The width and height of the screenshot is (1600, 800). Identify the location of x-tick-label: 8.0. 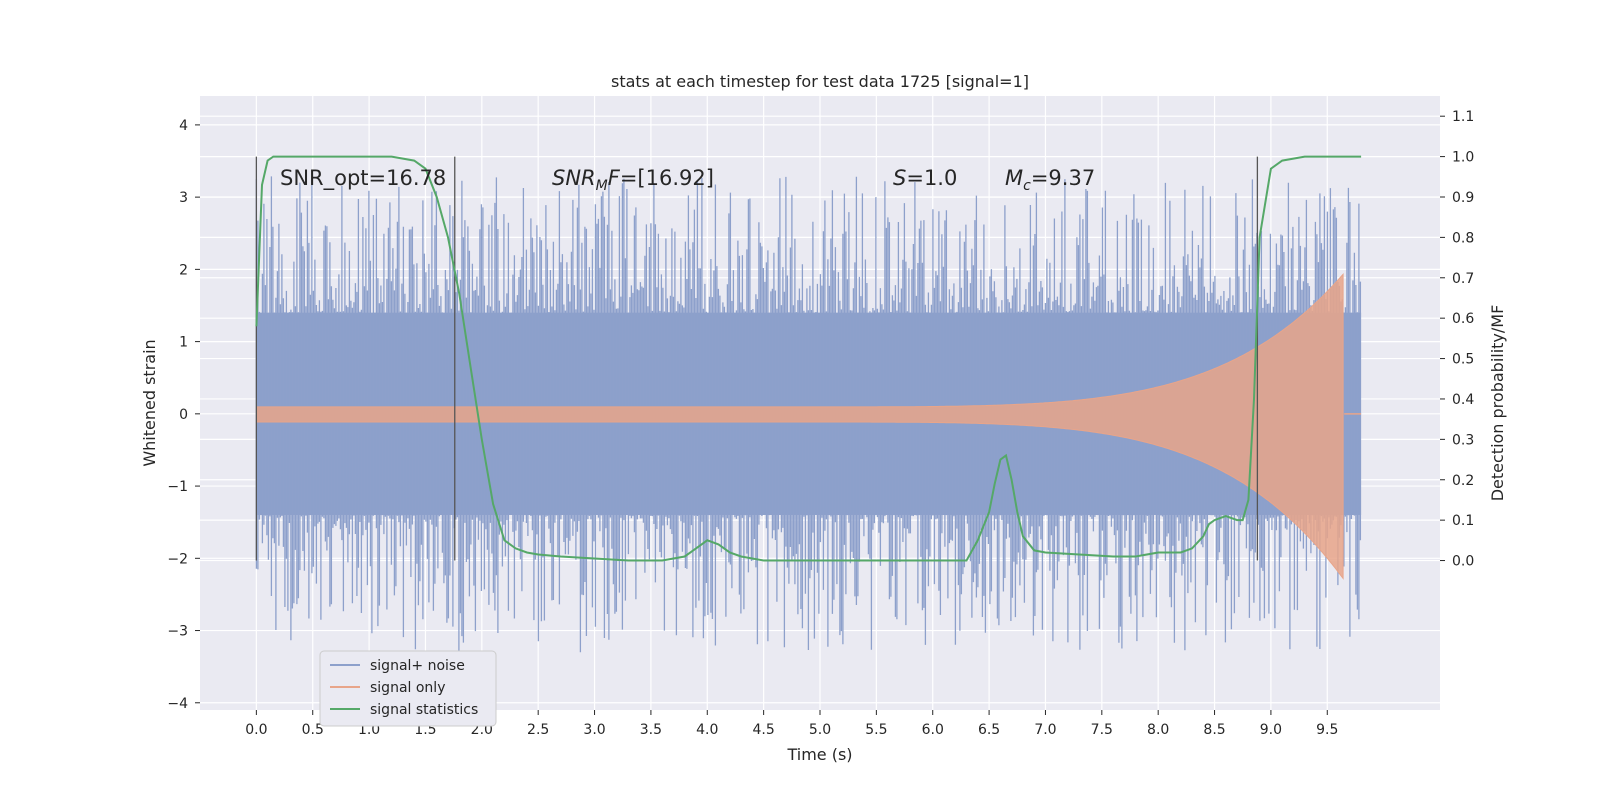
(1158, 730).